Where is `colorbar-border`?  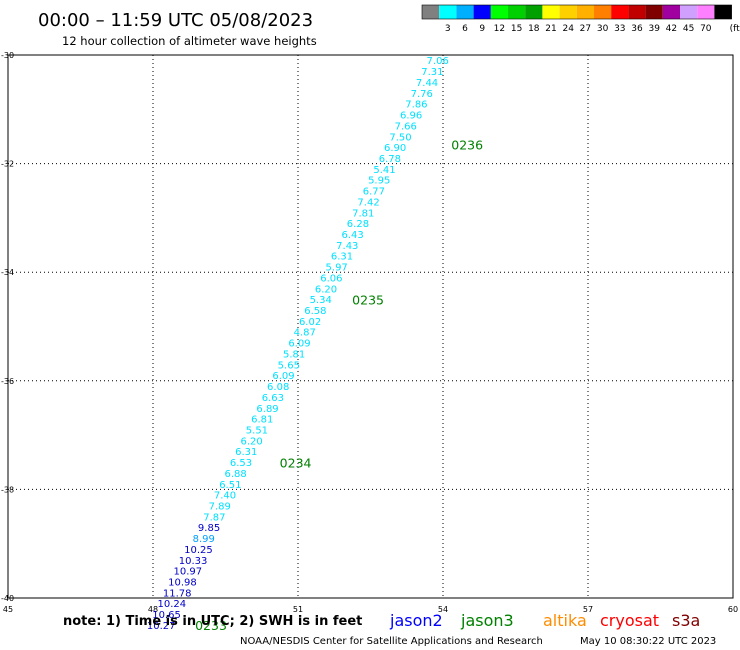
colorbar-border is located at coordinates (576, 12).